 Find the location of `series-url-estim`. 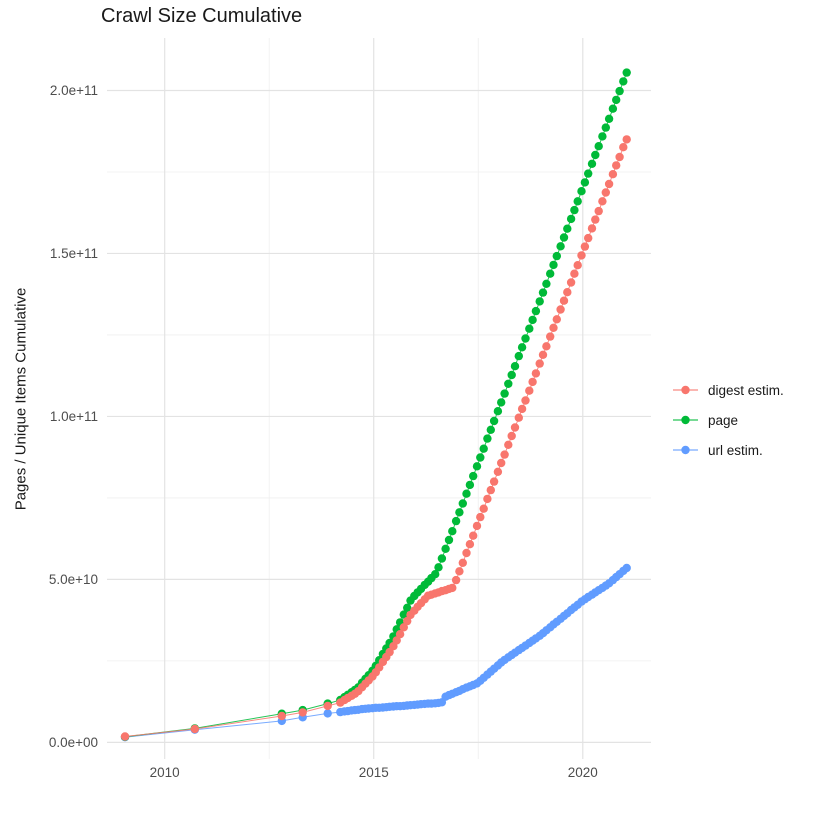

series-url-estim is located at coordinates (375, 652).